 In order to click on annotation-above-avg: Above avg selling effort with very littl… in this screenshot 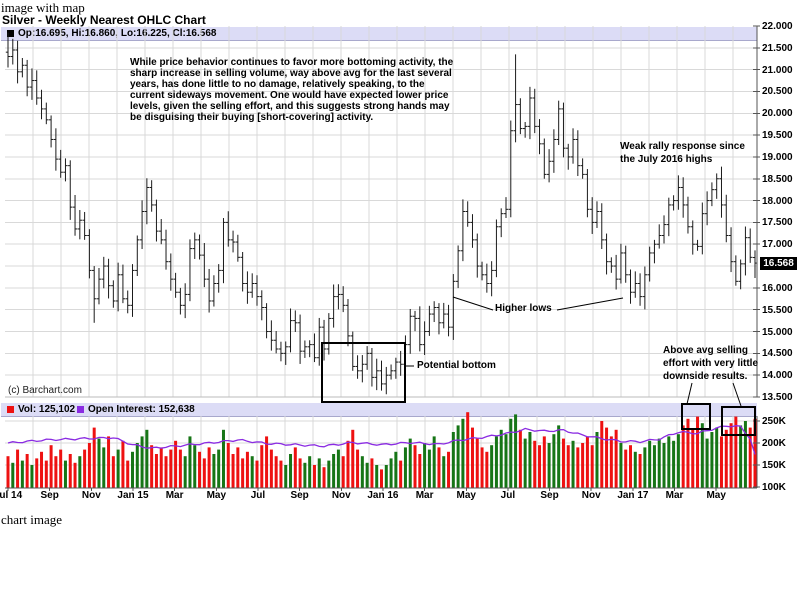, I will do `click(711, 363)`.